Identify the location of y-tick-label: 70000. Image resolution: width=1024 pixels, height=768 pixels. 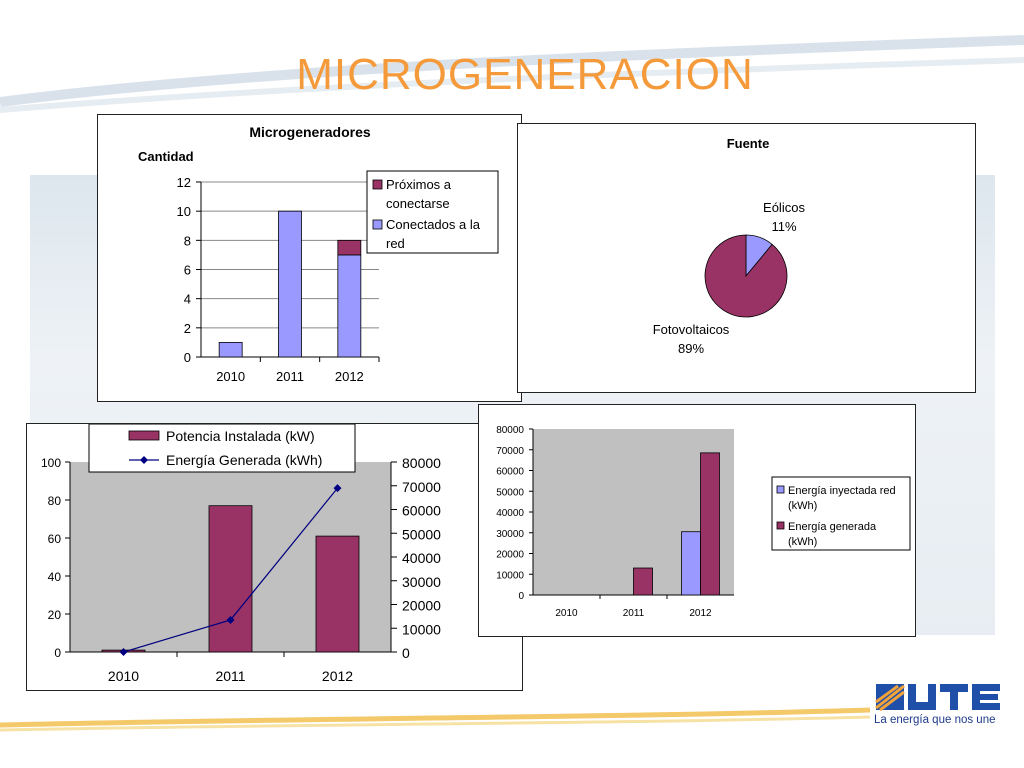
(510, 451).